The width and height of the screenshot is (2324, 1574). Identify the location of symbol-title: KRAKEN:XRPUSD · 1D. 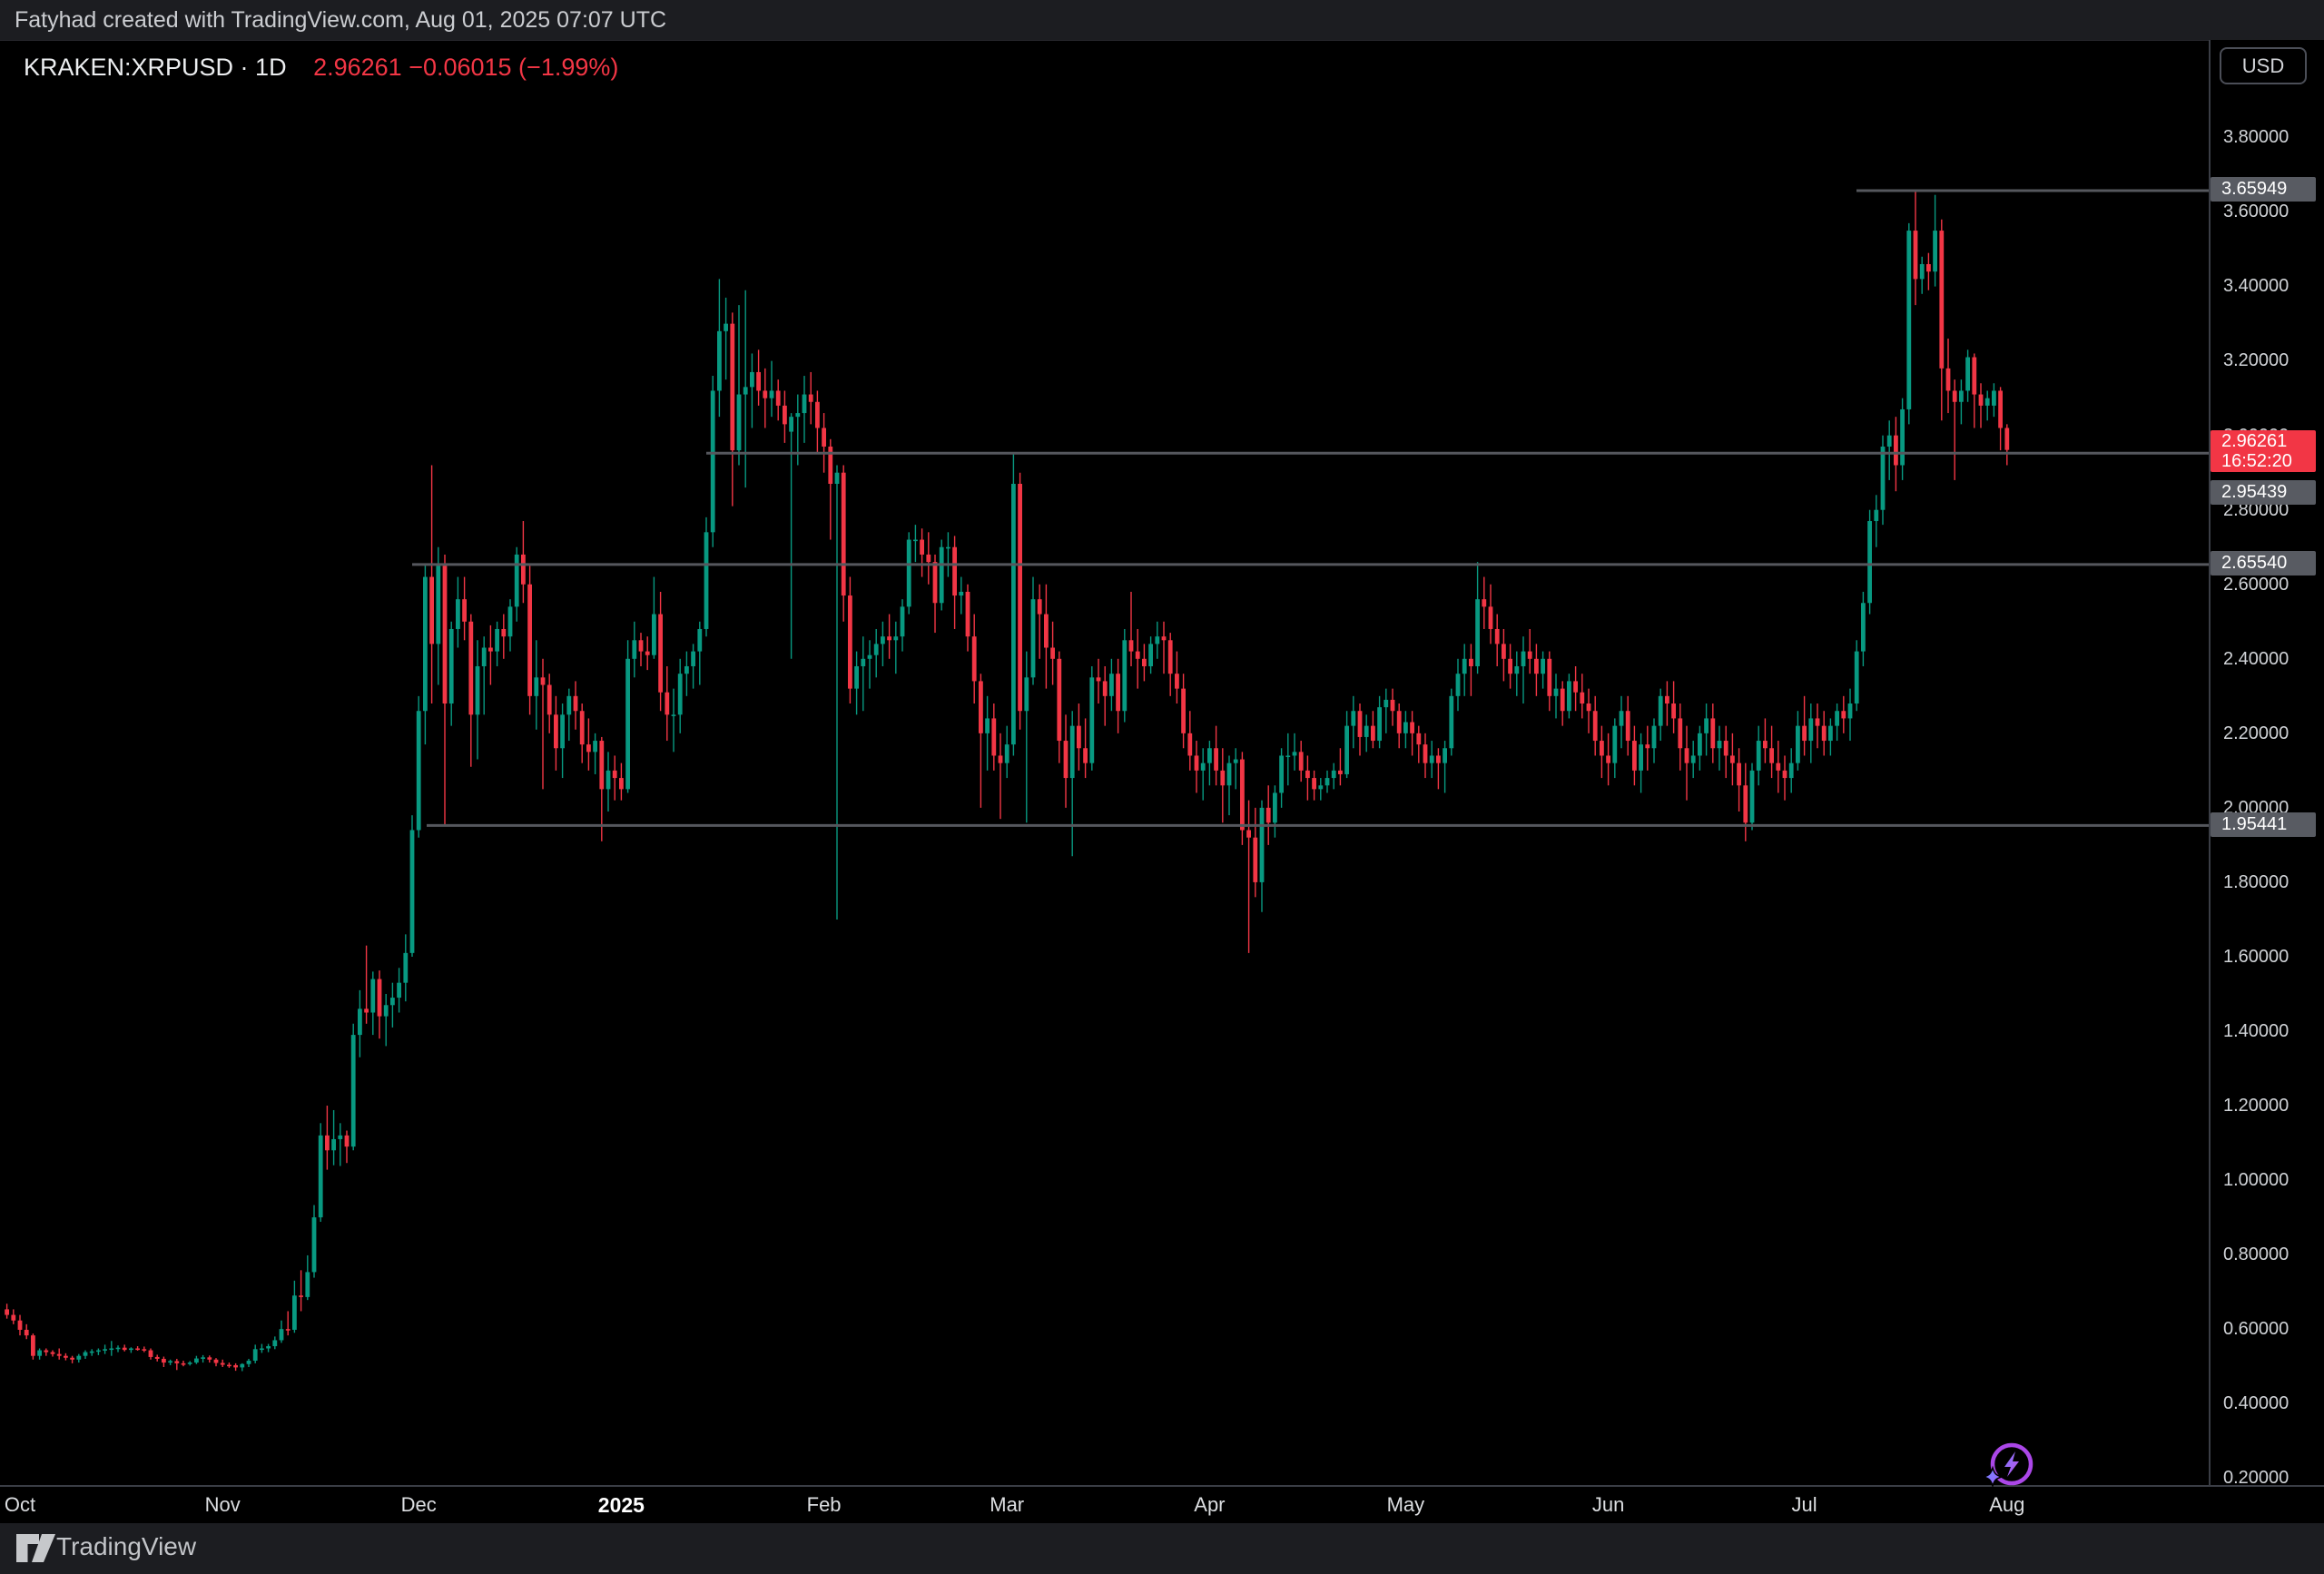
(155, 67).